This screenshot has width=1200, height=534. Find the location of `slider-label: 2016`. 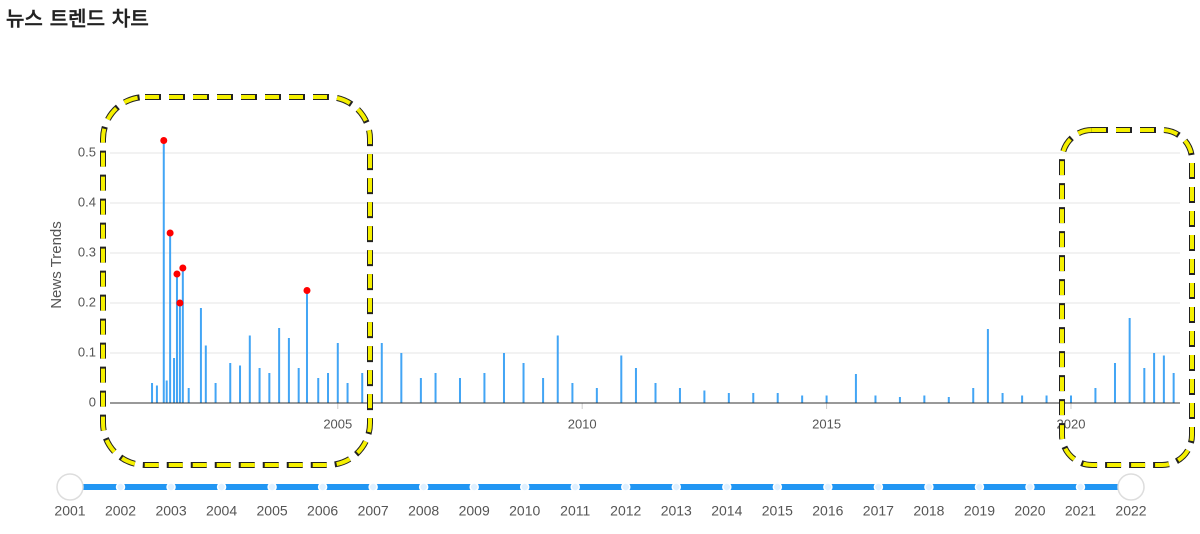

slider-label: 2016 is located at coordinates (827, 511).